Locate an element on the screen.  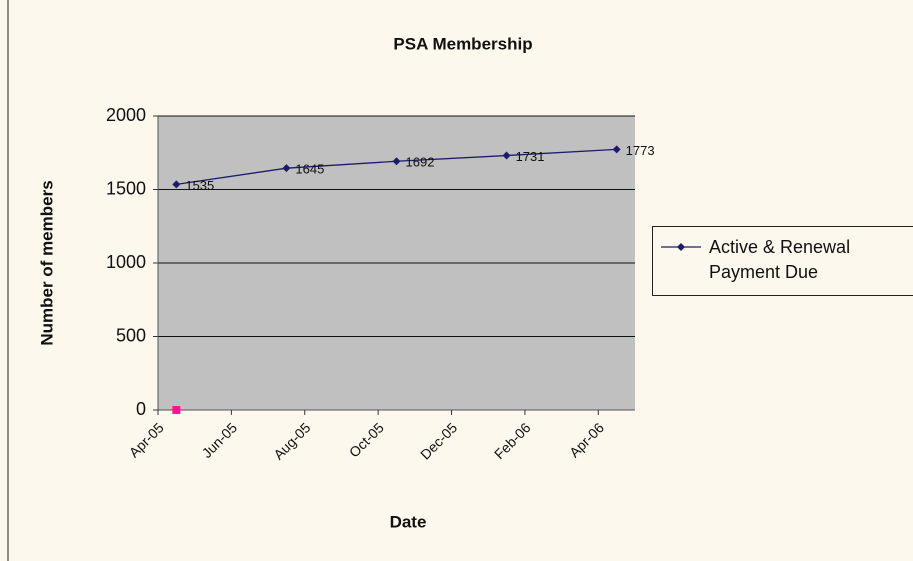
x-tick-label: Oct-05 is located at coordinates (366, 439).